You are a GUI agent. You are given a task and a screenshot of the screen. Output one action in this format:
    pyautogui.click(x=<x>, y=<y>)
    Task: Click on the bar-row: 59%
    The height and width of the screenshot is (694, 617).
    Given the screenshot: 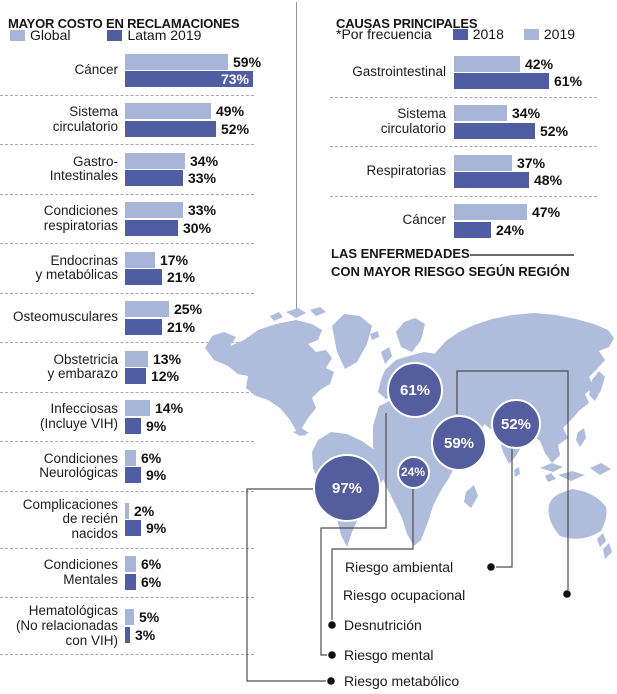 What is the action you would take?
    pyautogui.click(x=193, y=61)
    